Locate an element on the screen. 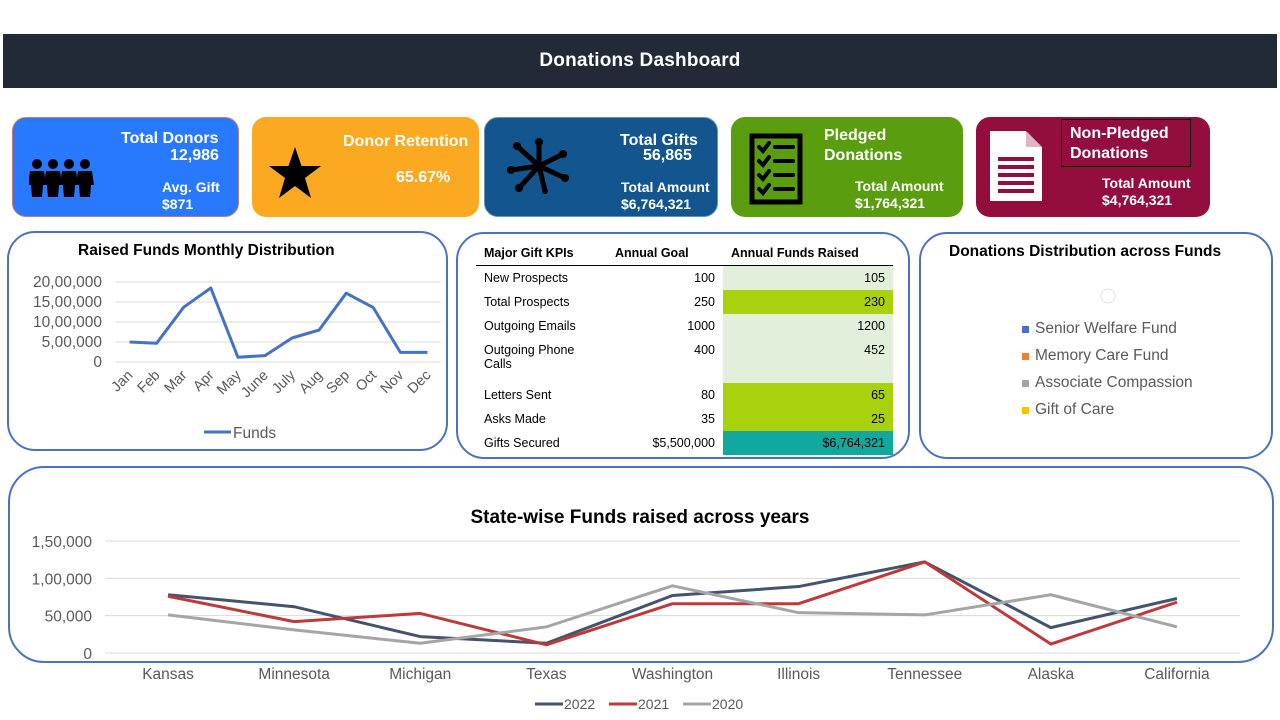  empty-pie-chart is located at coordinates (1108, 296).